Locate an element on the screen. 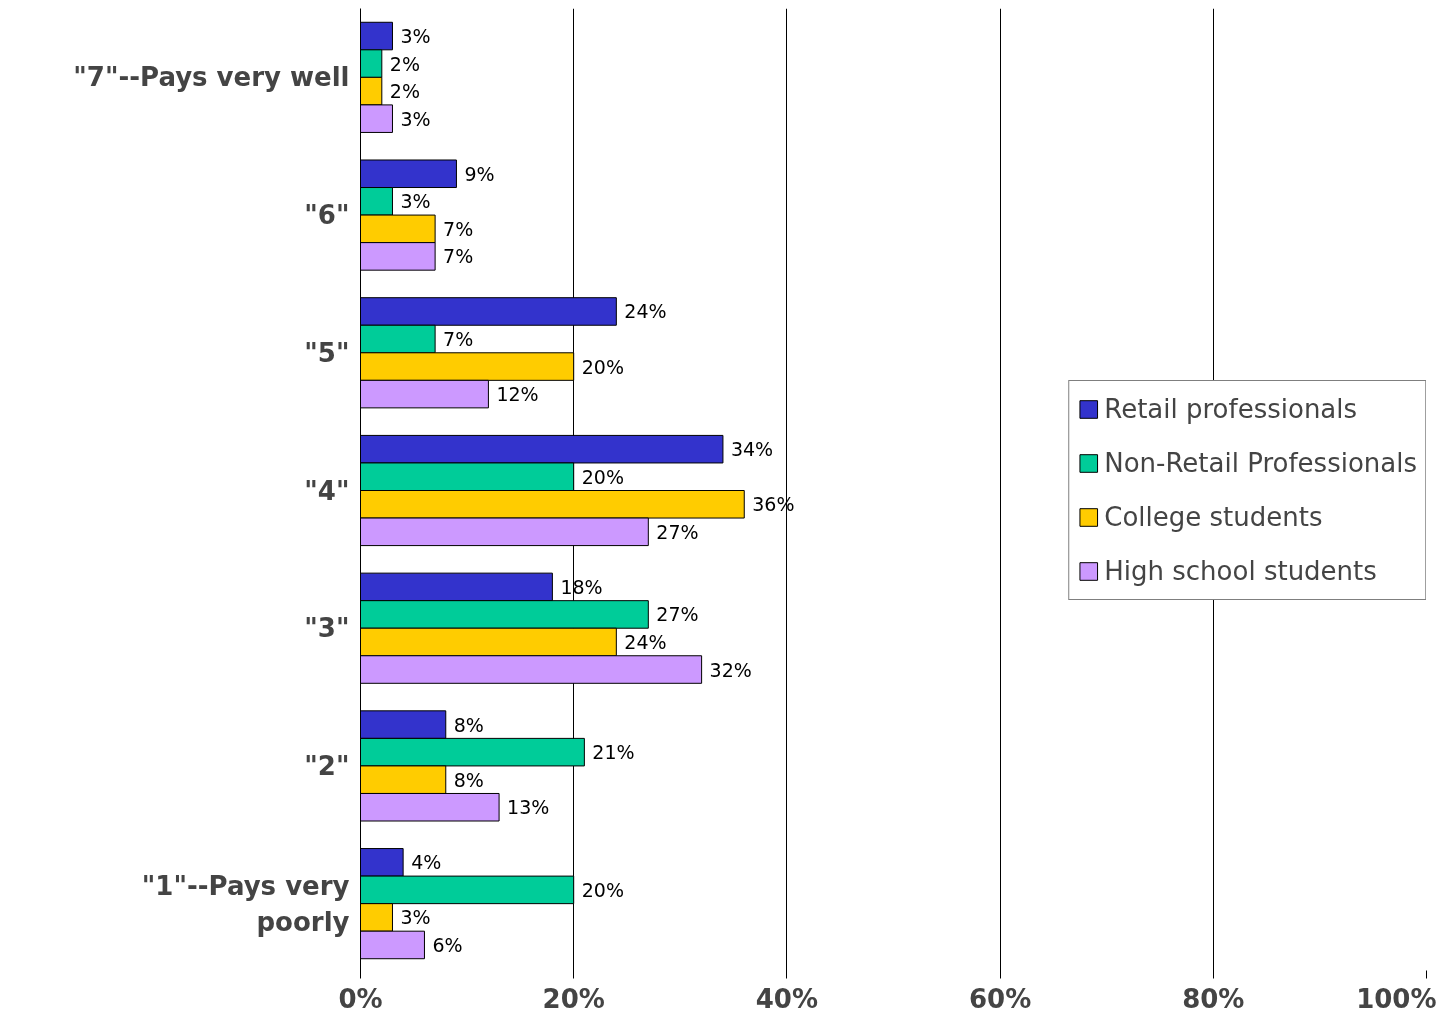 This screenshot has width=1436, height=1032. legend-label: High school students is located at coordinates (1240, 571).